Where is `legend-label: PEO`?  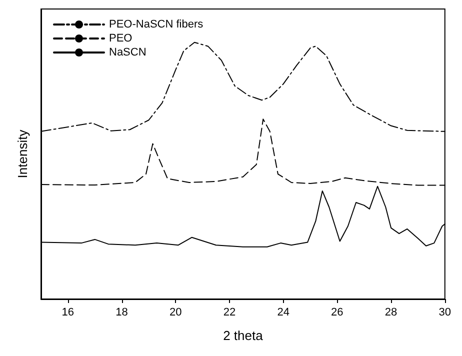
legend-label: PEO is located at coordinates (121, 38).